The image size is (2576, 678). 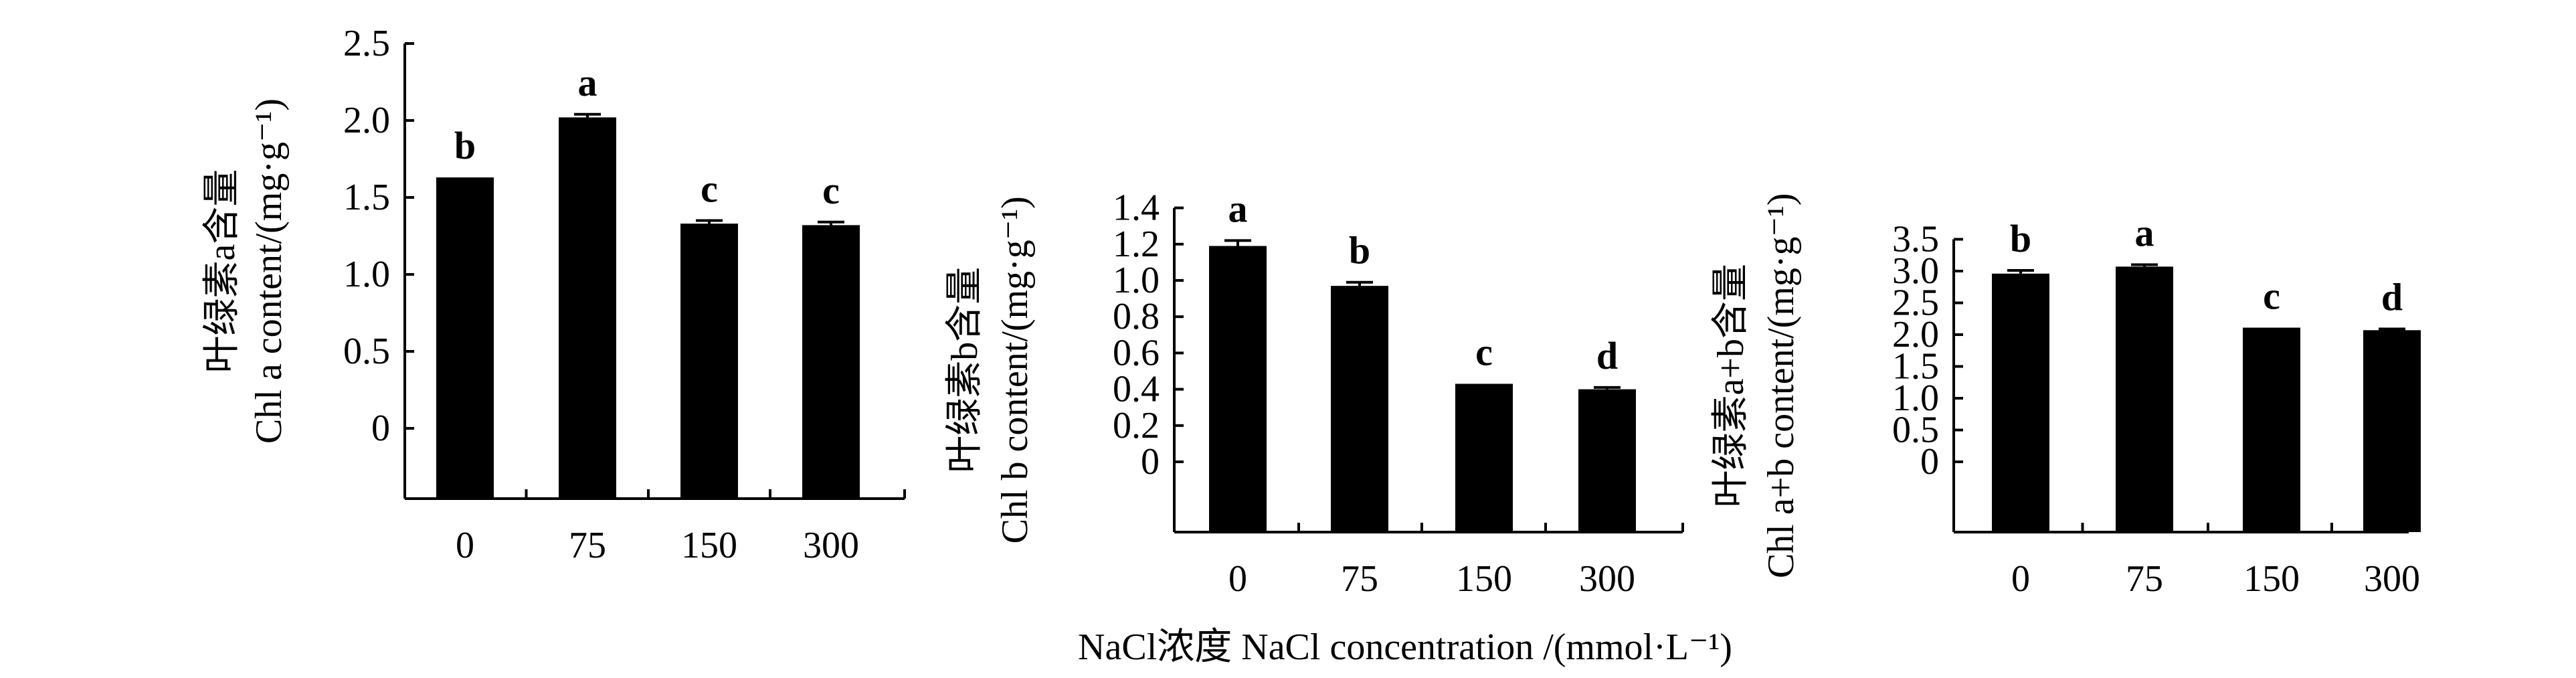 What do you see at coordinates (1136, 389) in the screenshot?
I see `y-tick-label: 0.4` at bounding box center [1136, 389].